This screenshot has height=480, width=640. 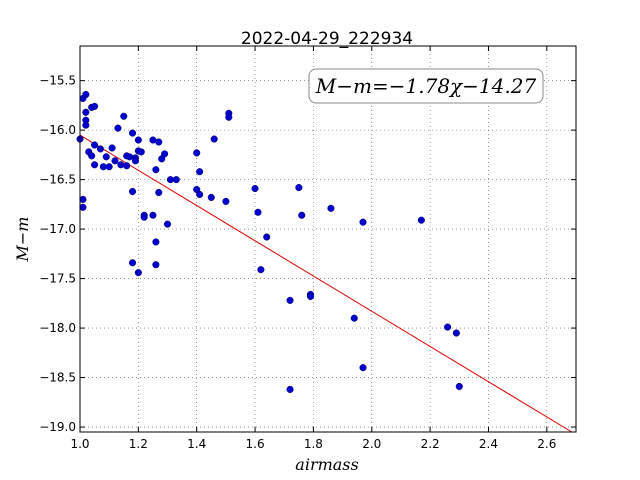 What do you see at coordinates (327, 39) in the screenshot?
I see `chart-title: 2022-04-29_222934` at bounding box center [327, 39].